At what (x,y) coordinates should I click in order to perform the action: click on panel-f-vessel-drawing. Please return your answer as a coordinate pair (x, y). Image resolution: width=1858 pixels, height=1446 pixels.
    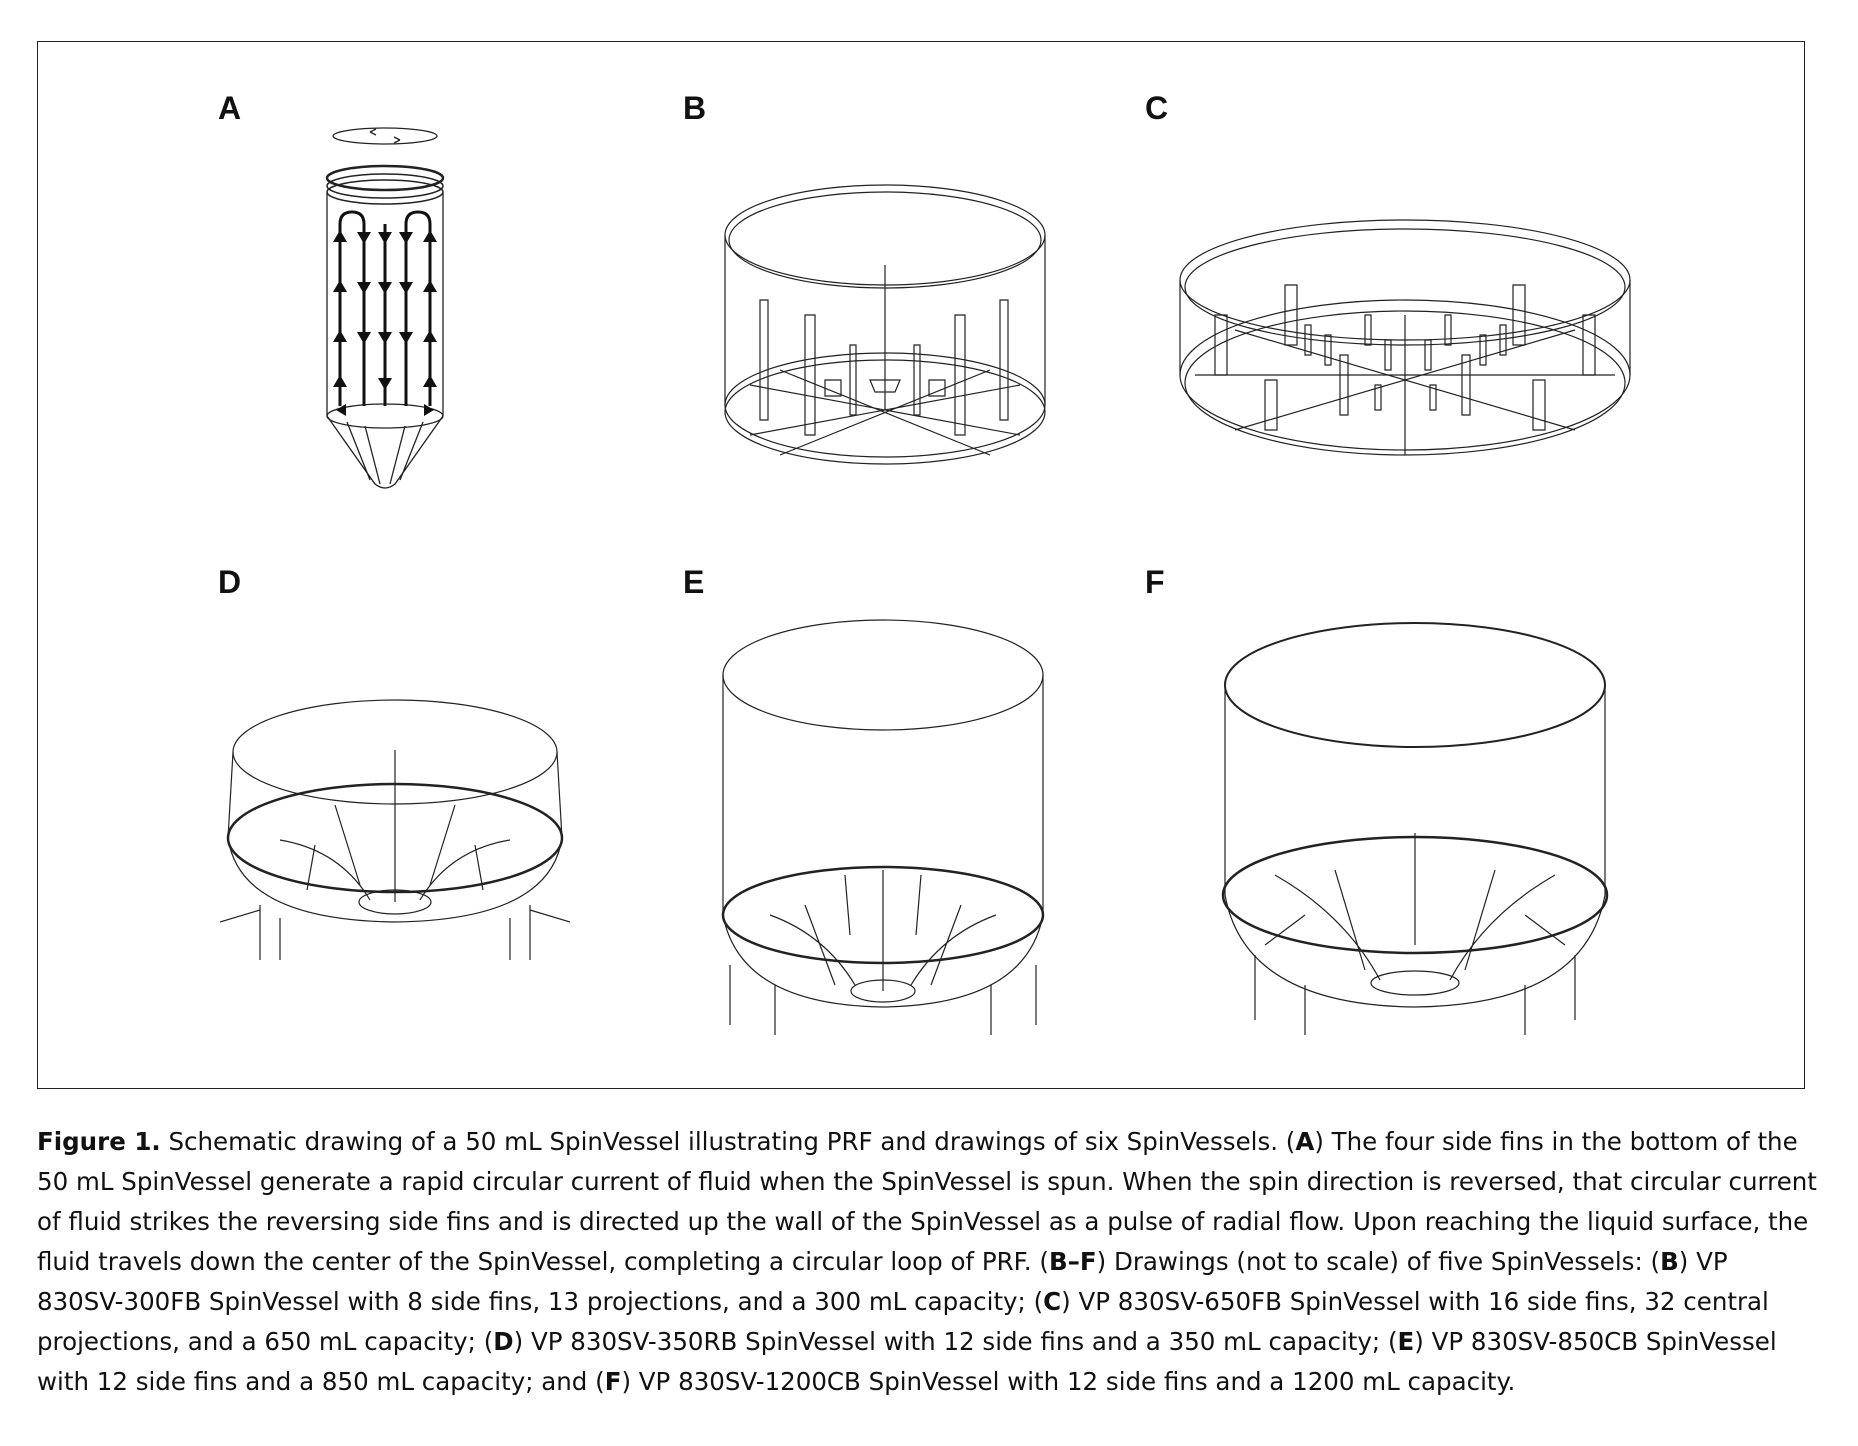
    Looking at the image, I should click on (1417, 827).